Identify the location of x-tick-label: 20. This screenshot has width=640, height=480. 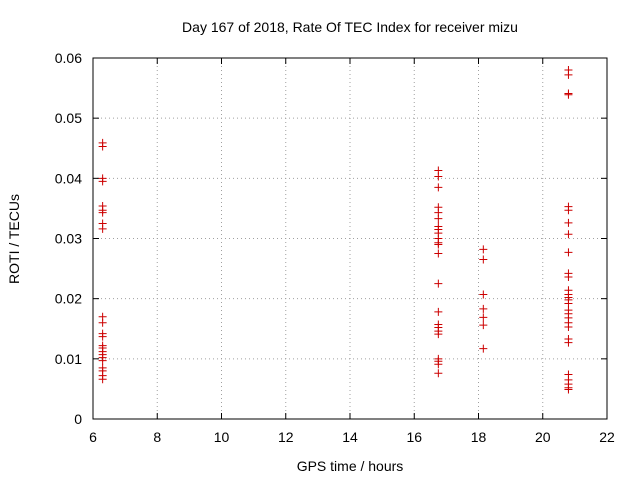
(543, 437).